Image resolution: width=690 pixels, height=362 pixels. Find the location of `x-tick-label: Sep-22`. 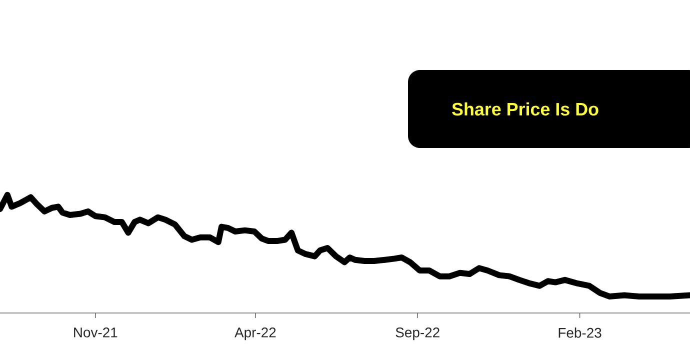

x-tick-label: Sep-22 is located at coordinates (418, 334).